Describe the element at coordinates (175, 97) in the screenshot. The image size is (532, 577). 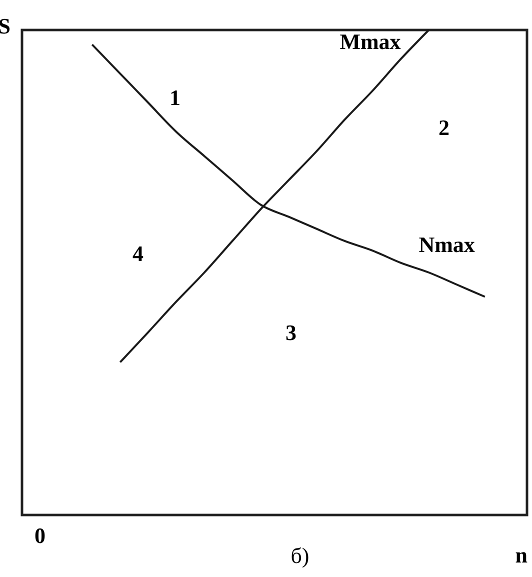
I see `annotation: 1` at that location.